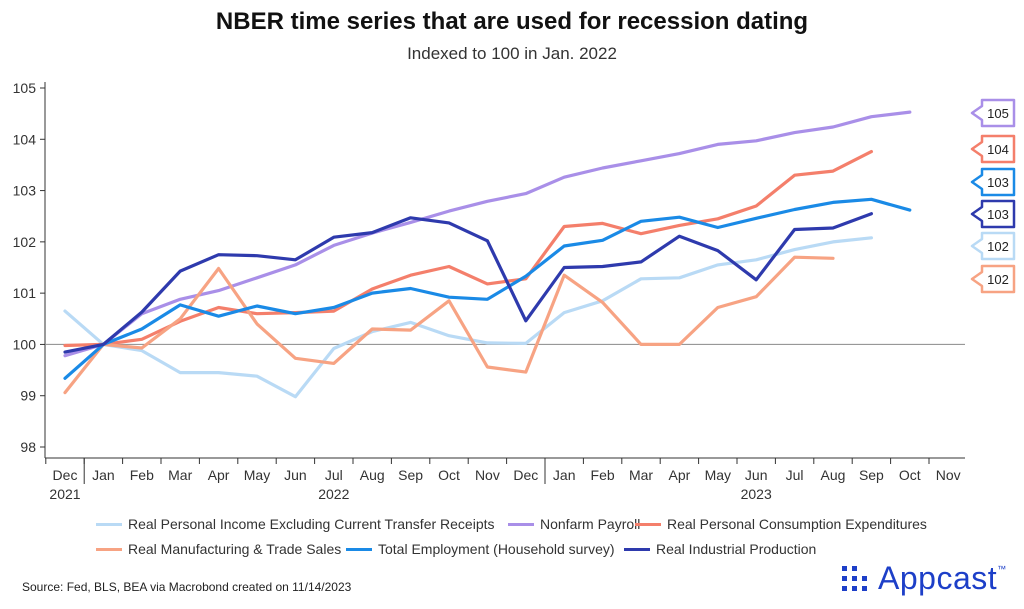  What do you see at coordinates (25, 344) in the screenshot?
I see `y-tick-label: 100` at bounding box center [25, 344].